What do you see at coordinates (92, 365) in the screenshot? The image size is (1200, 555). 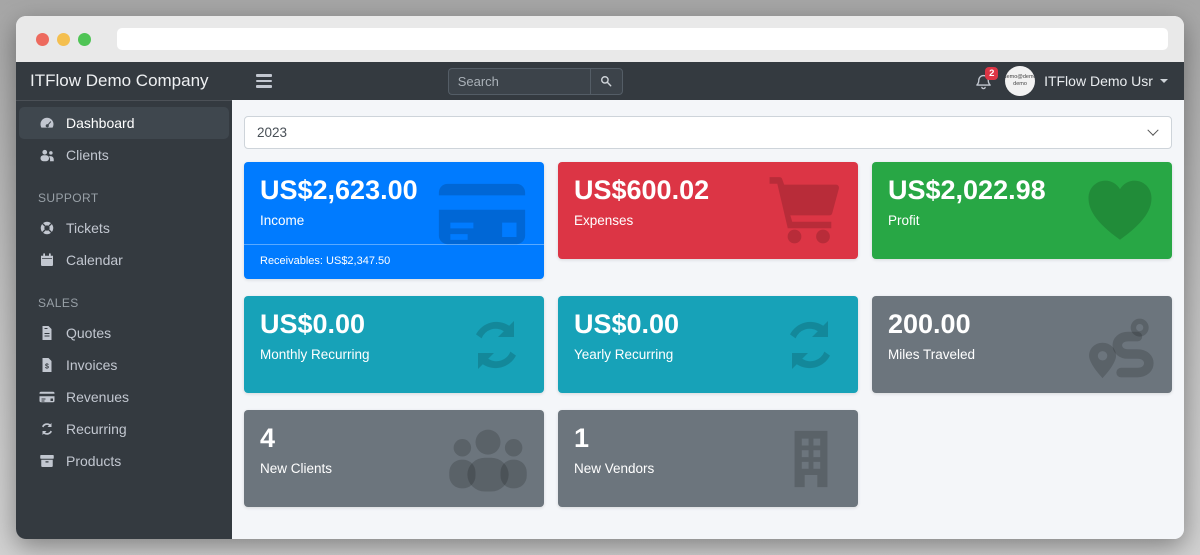 I see `sidebar-item-label: Invoices` at bounding box center [92, 365].